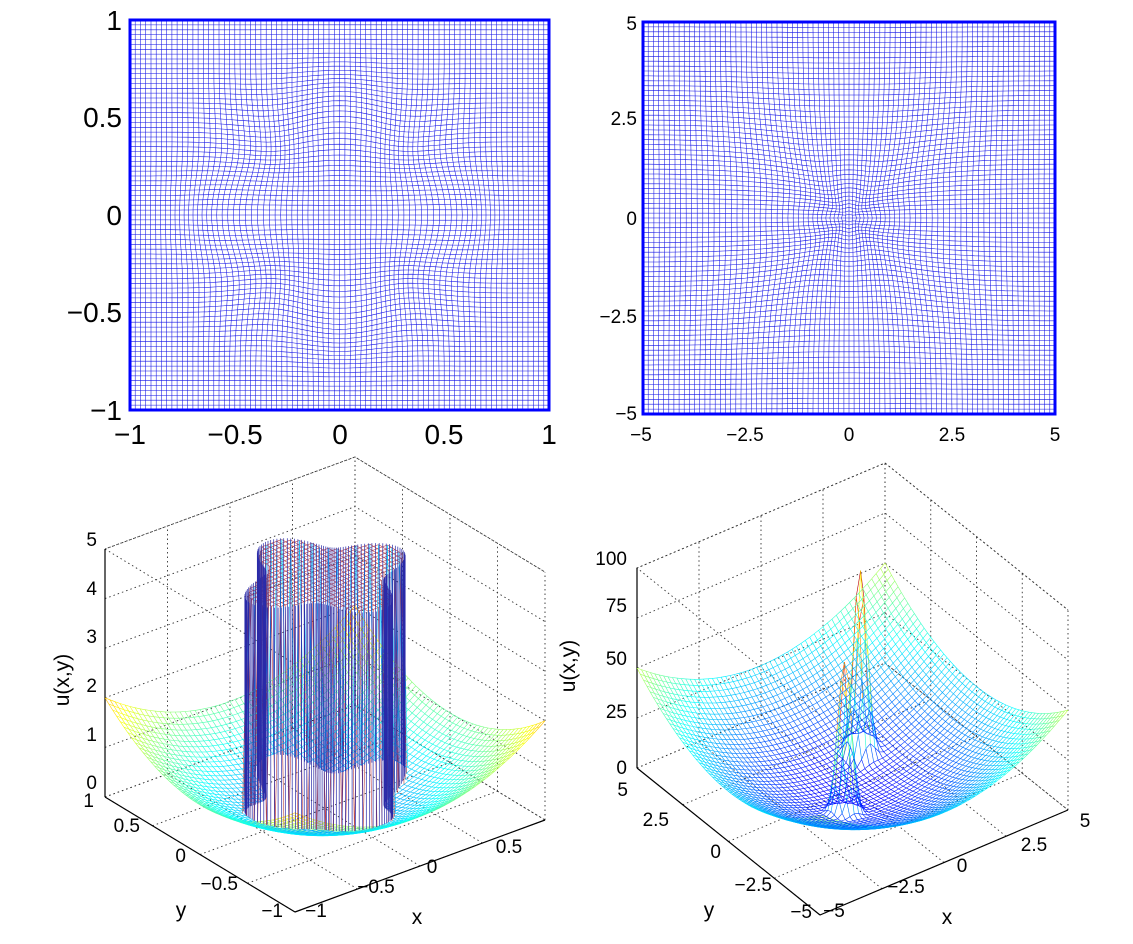 The height and width of the screenshot is (944, 1133). Describe the element at coordinates (325, 564) in the screenshot. I see `box-gridline` at that location.